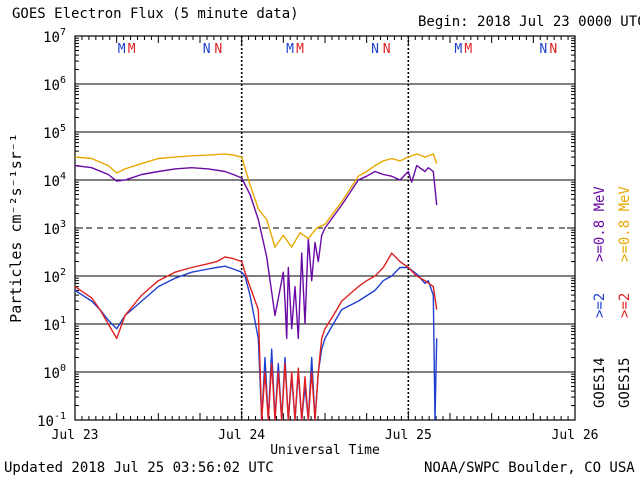 The height and width of the screenshot is (480, 640). Describe the element at coordinates (139, 468) in the screenshot. I see `updated-timestamp: Updated 2018 Jul 25 03:56:02 UTC` at that location.